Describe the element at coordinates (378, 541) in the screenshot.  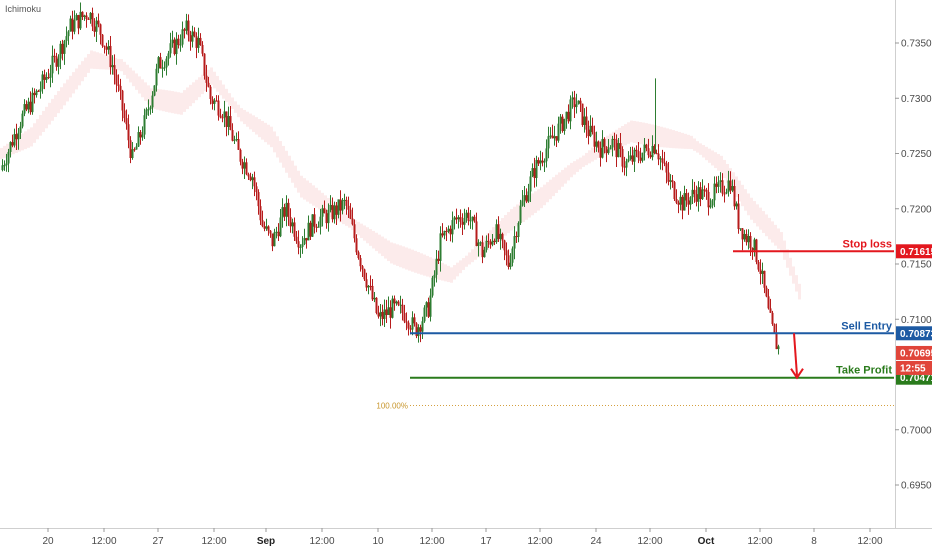
I see `x-tick-label: 10` at that location.